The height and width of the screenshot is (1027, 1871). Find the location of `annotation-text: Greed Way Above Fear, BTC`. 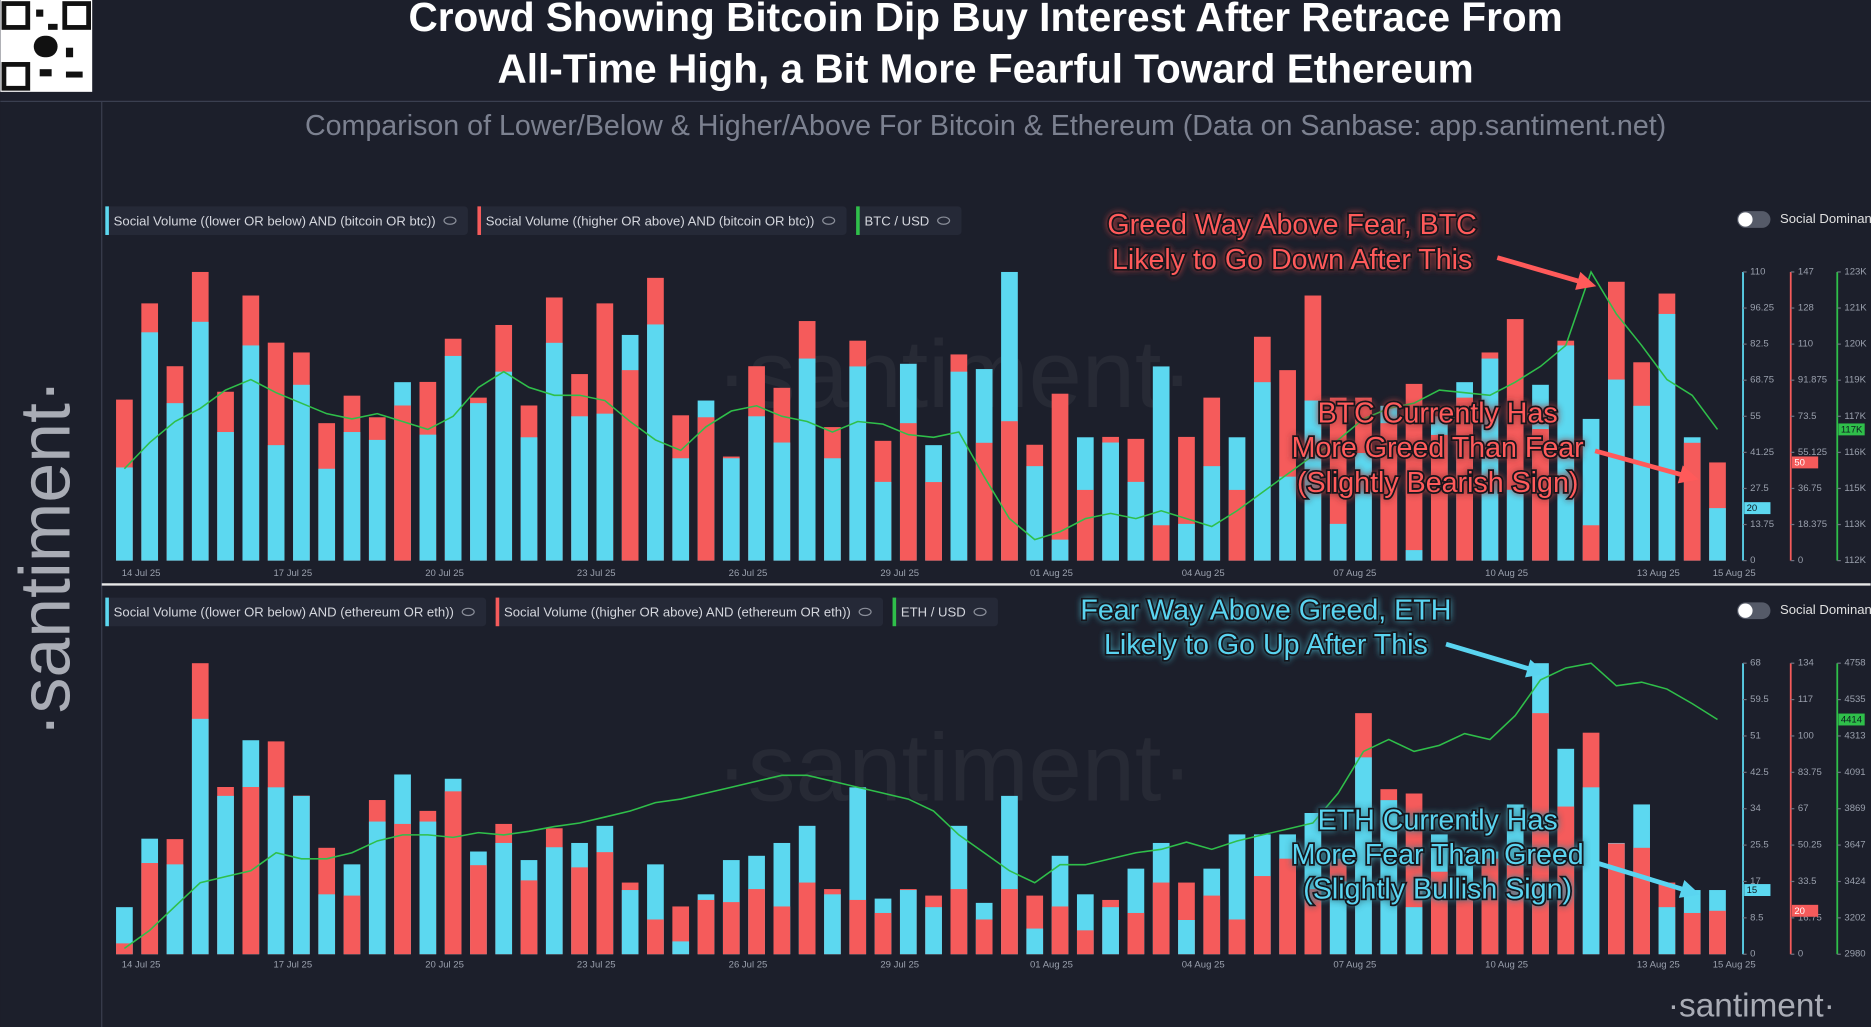

annotation-text: Greed Way Above Fear, BTC is located at coordinates (1291, 225).